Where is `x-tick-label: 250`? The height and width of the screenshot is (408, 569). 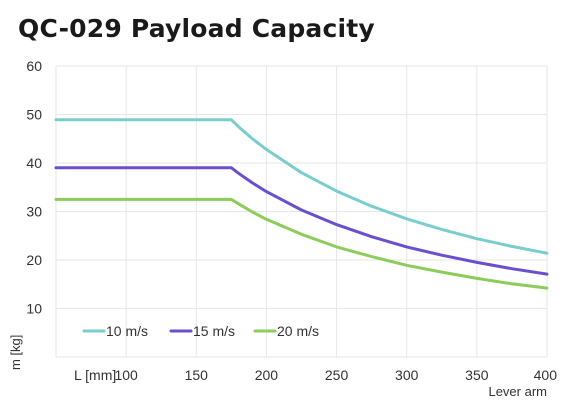 x-tick-label: 250 is located at coordinates (337, 375).